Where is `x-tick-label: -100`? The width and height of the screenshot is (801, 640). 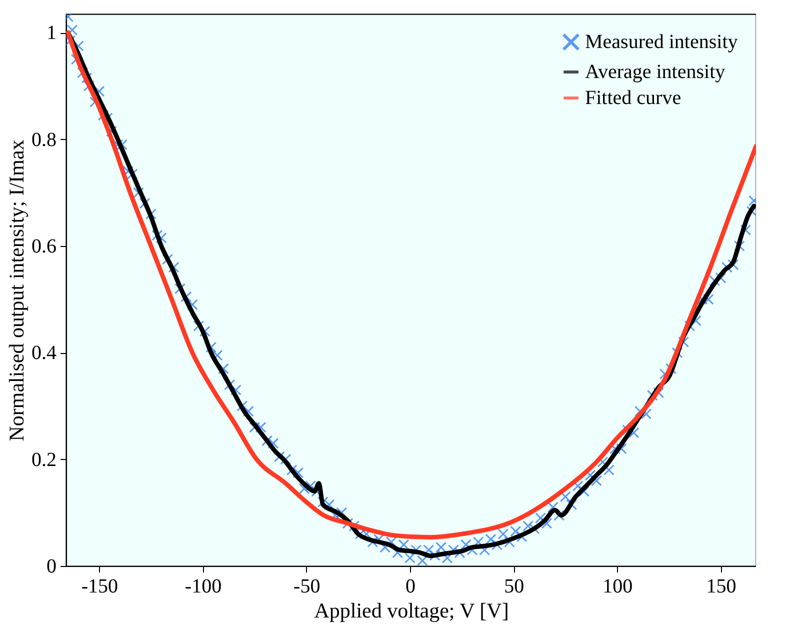
x-tick-label: -100 is located at coordinates (203, 587).